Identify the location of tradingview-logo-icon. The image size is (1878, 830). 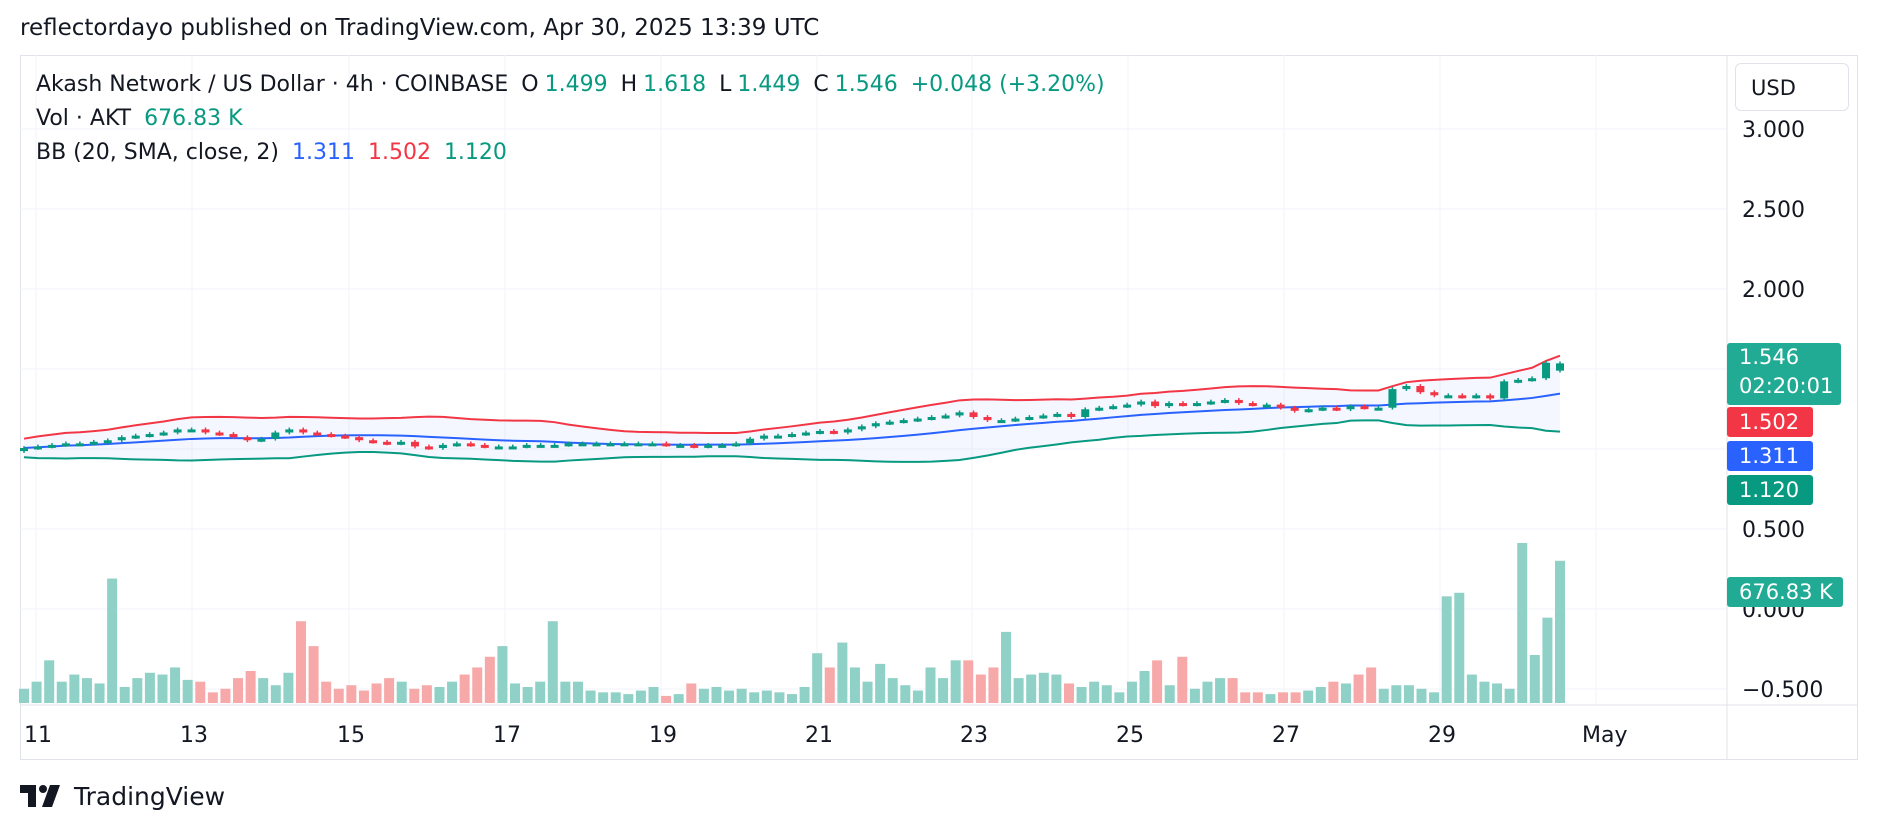
(40, 796).